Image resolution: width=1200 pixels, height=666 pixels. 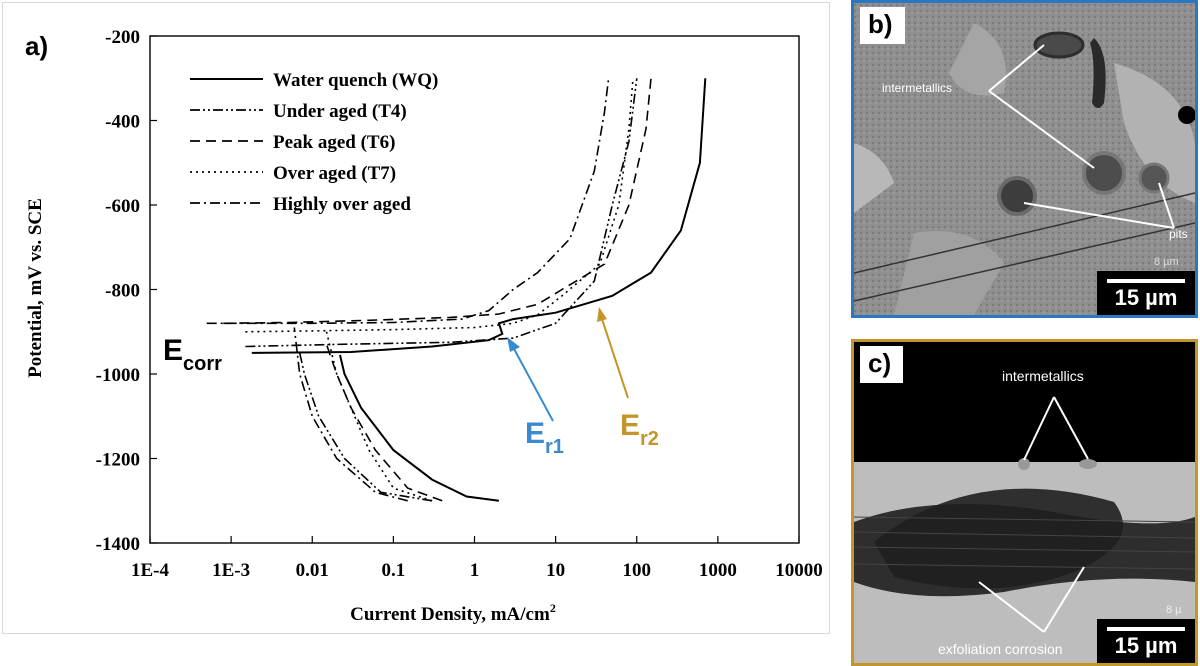 I want to click on legend-item-label: Water quench (WQ), so click(x=355, y=80).